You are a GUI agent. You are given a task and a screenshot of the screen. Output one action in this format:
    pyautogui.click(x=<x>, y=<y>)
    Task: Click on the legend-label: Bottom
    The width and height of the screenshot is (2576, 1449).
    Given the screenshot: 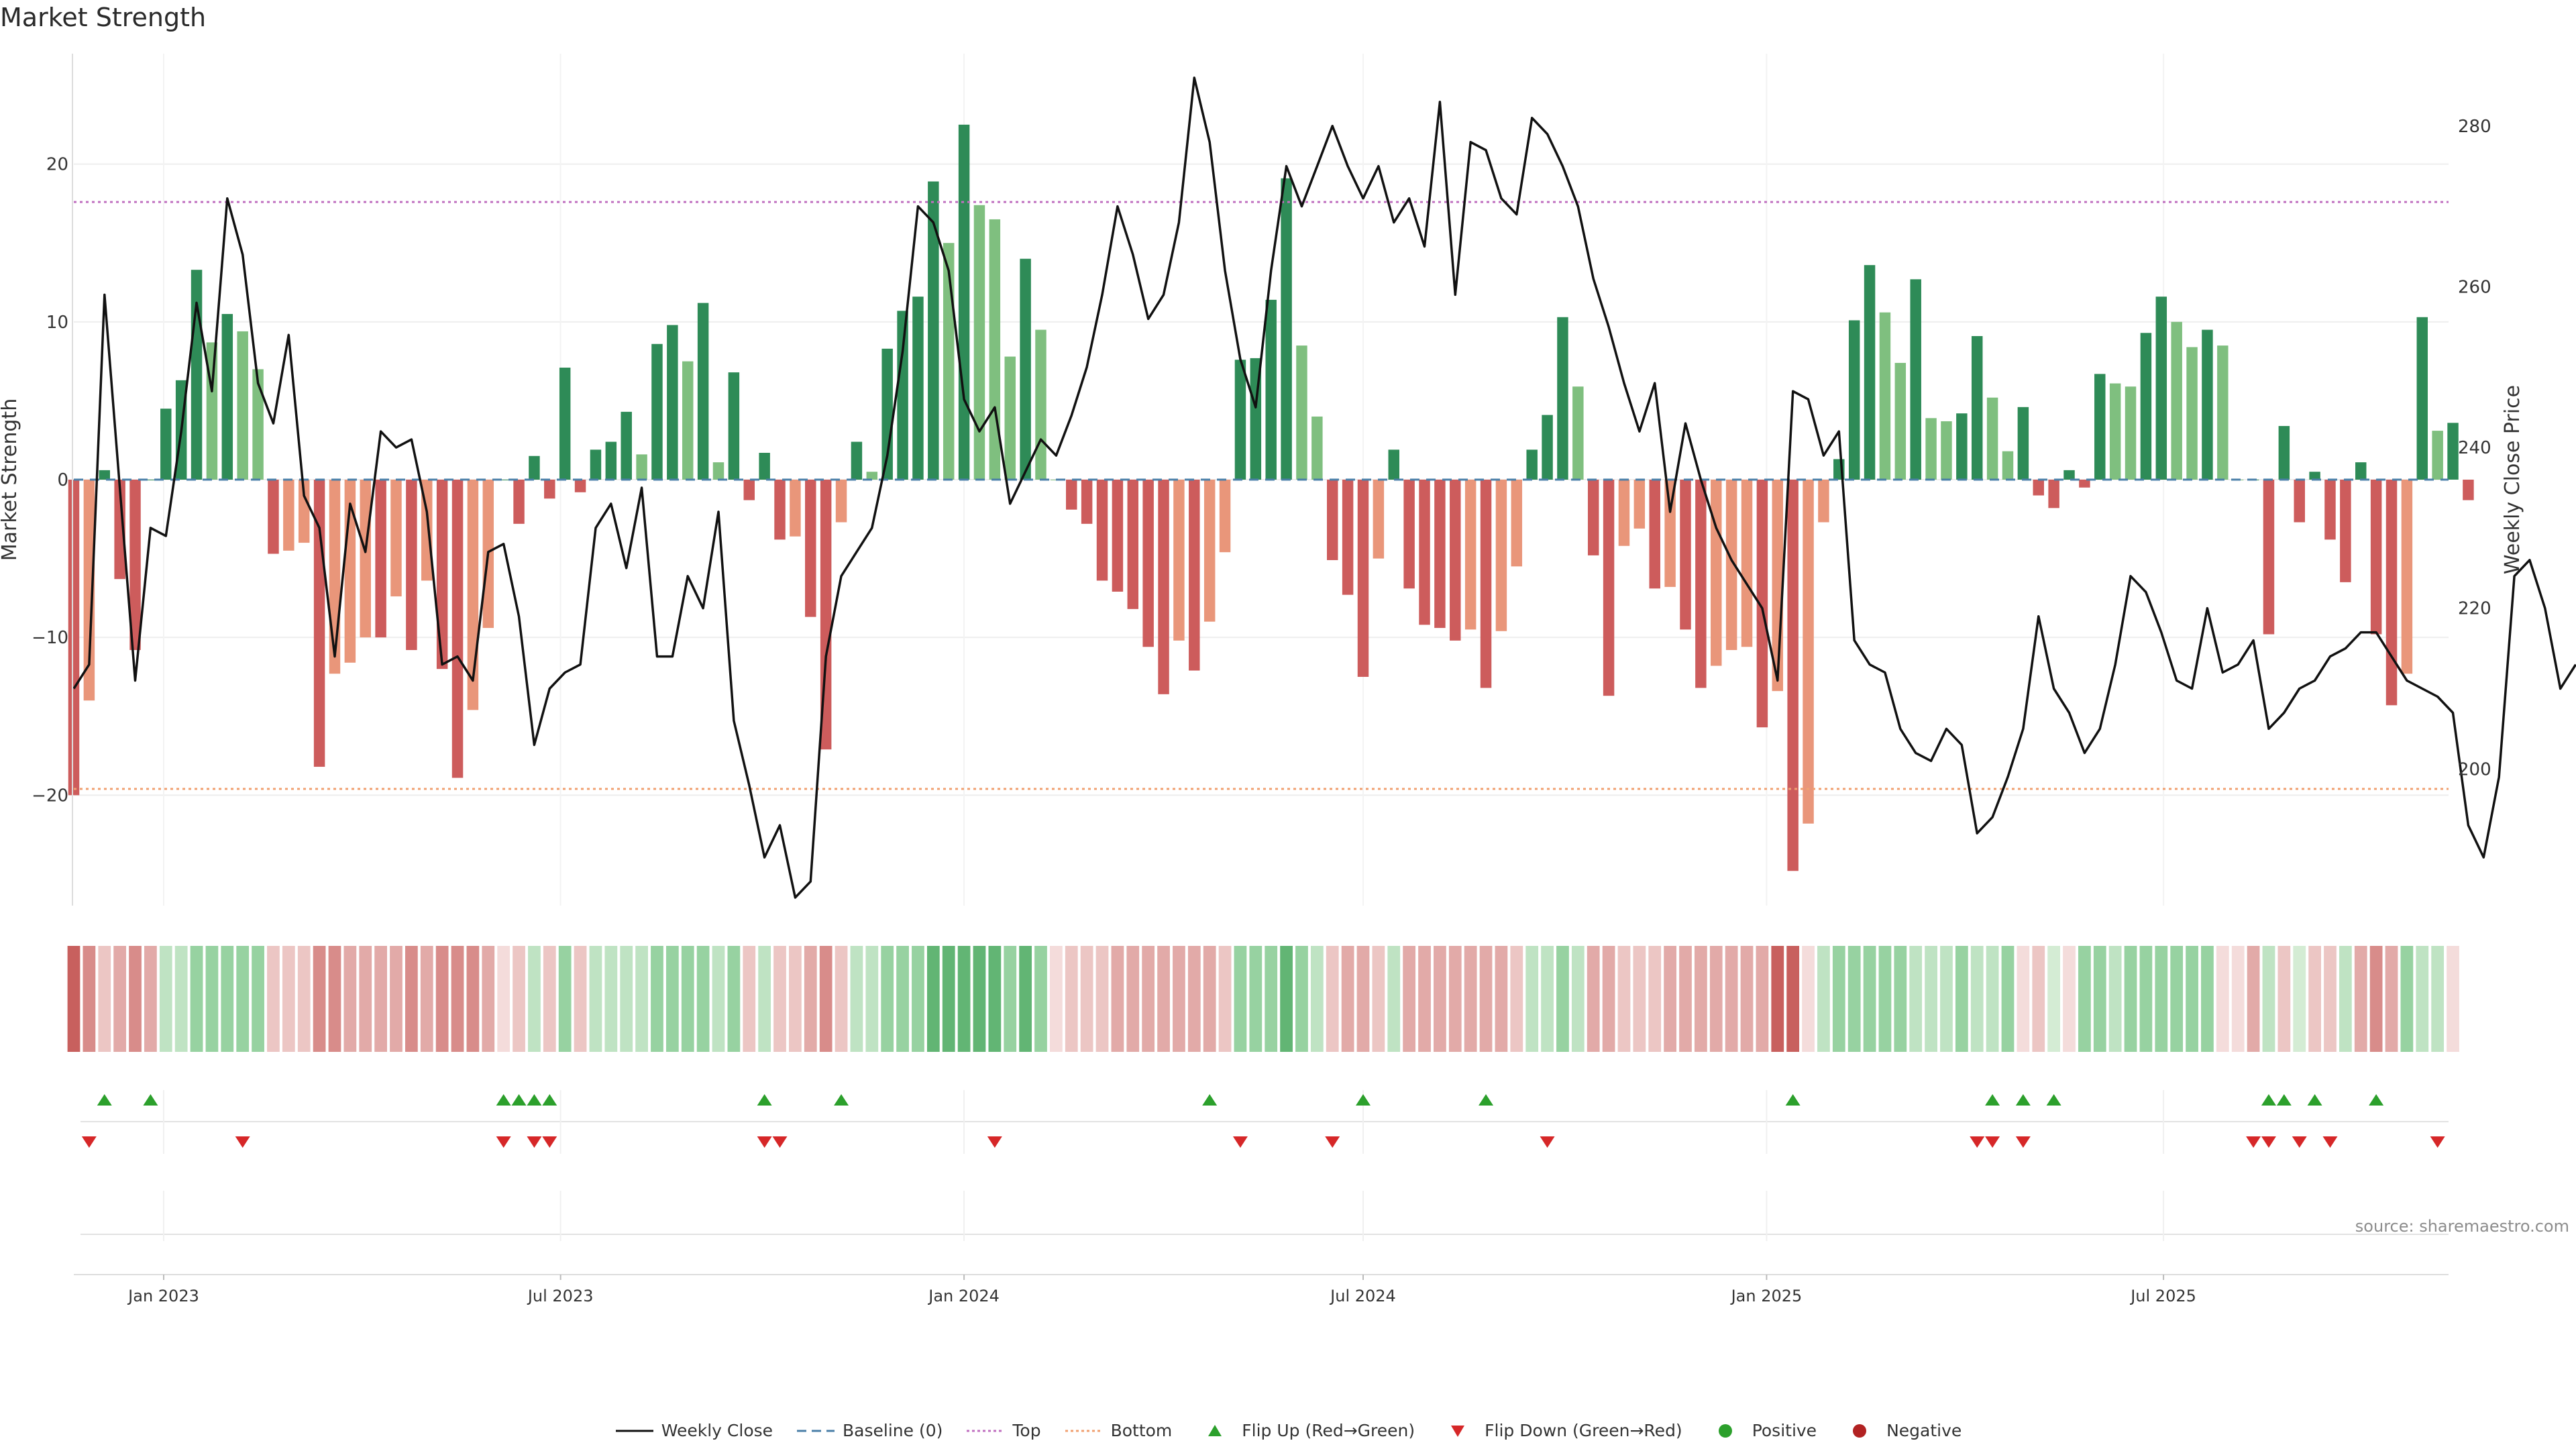 What is the action you would take?
    pyautogui.click(x=1141, y=1430)
    